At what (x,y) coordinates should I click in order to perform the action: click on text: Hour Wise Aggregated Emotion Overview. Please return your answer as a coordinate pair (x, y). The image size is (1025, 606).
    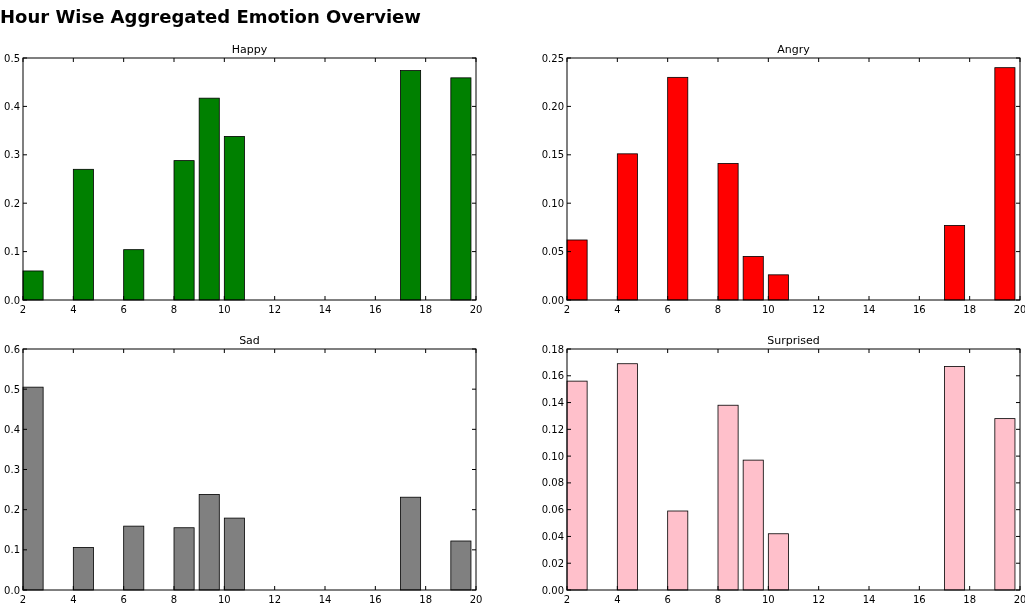
    Looking at the image, I should click on (210, 16).